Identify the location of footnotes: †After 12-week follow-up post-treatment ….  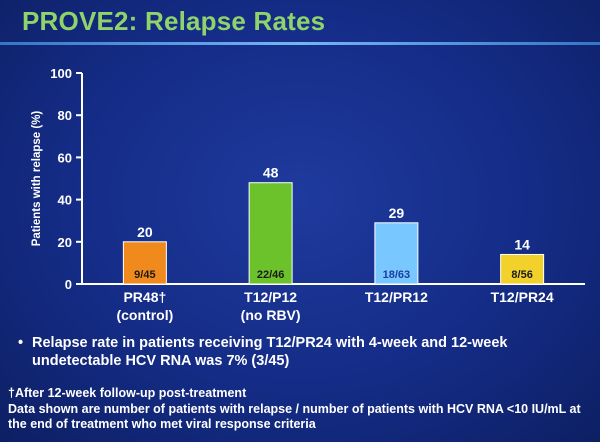
(303, 409).